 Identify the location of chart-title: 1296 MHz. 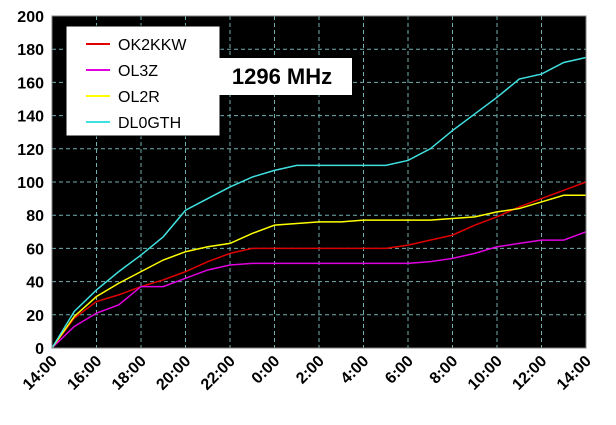
(282, 76).